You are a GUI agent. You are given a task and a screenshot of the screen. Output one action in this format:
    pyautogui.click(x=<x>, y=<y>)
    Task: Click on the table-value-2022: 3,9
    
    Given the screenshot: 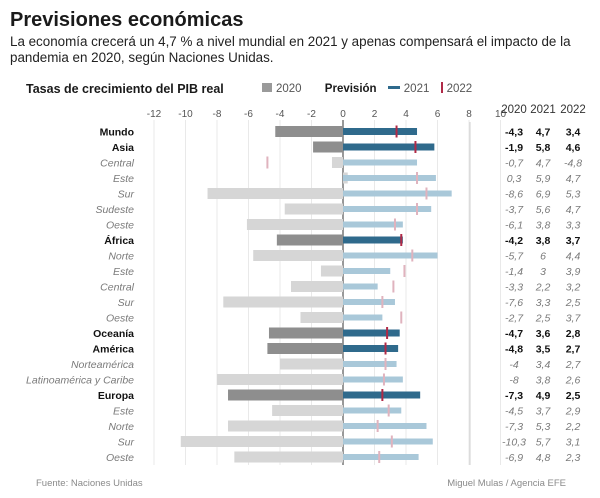 What is the action you would take?
    pyautogui.click(x=573, y=272)
    